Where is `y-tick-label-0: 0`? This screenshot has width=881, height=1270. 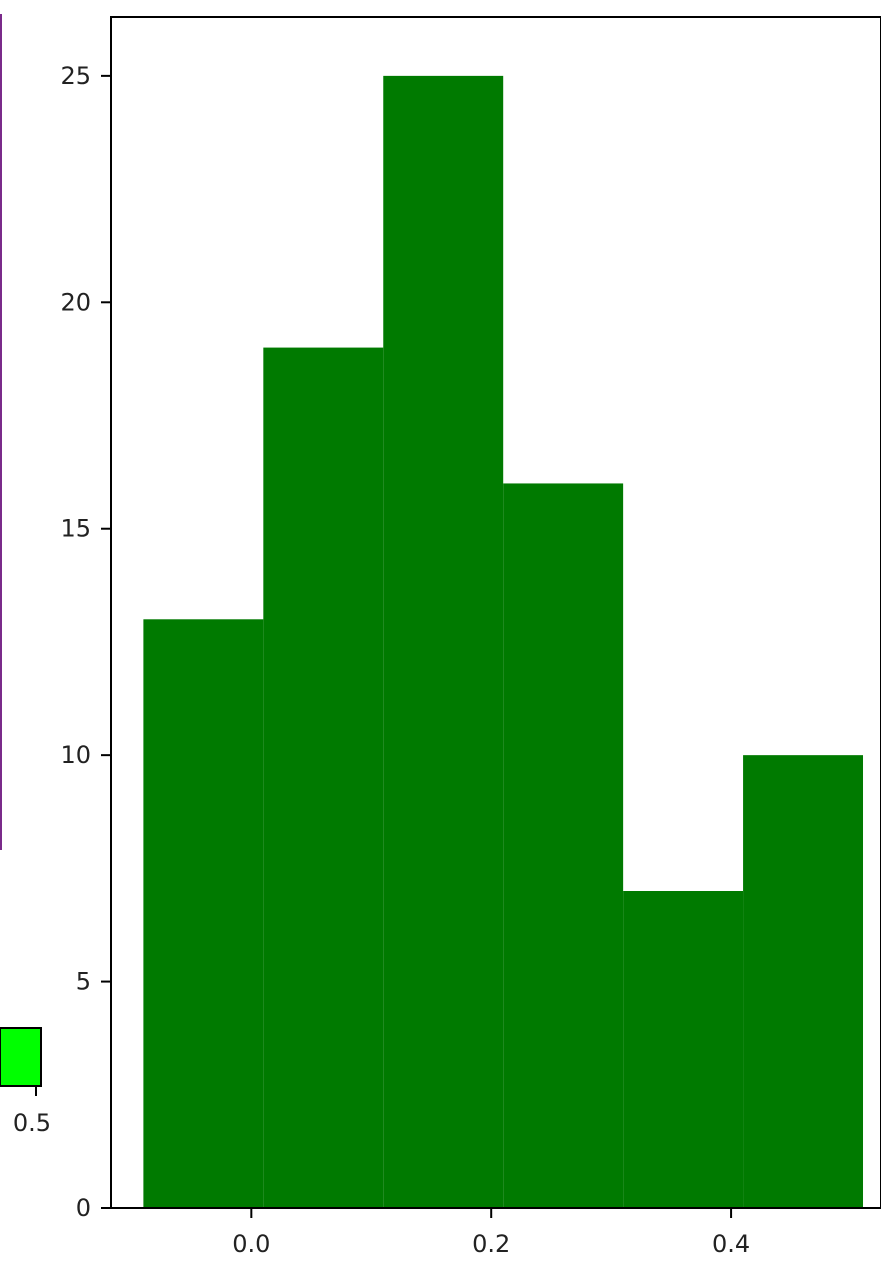 y-tick-label-0: 0 is located at coordinates (83, 1208).